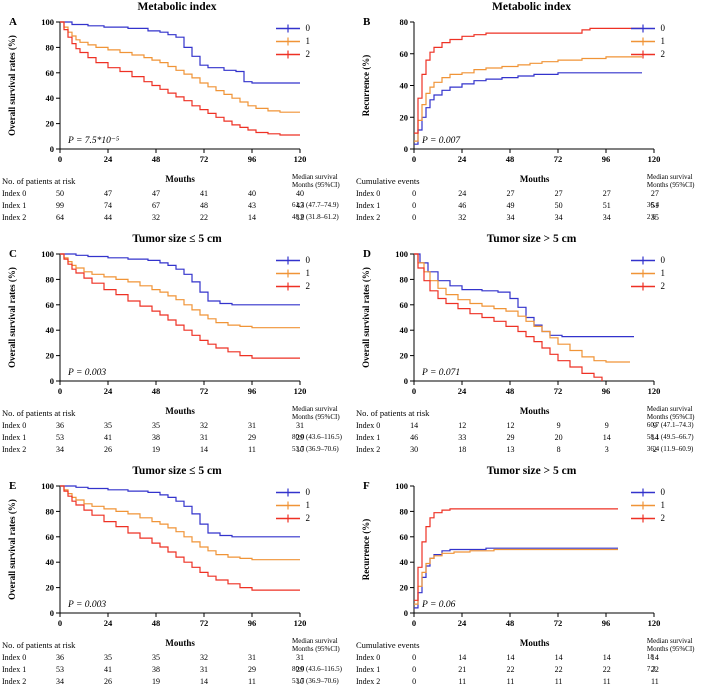 The height and width of the screenshot is (696, 709). Describe the element at coordinates (663, 28) in the screenshot. I see `legend-label: 0` at that location.